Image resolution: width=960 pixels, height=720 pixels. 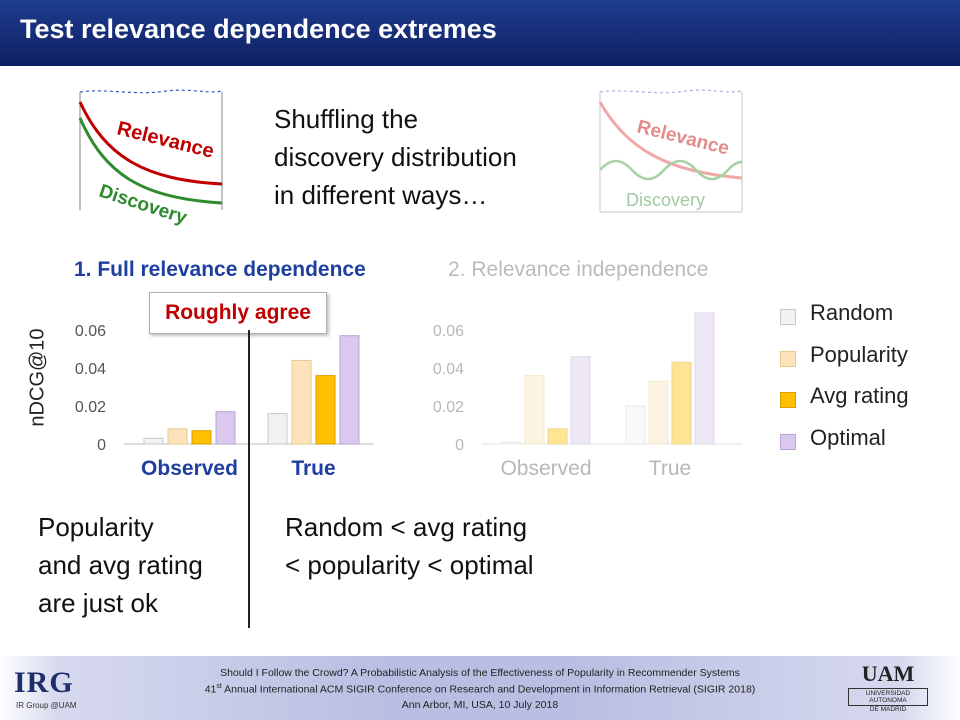 I want to click on uam-logo-city: DE MADRID, so click(x=888, y=709).